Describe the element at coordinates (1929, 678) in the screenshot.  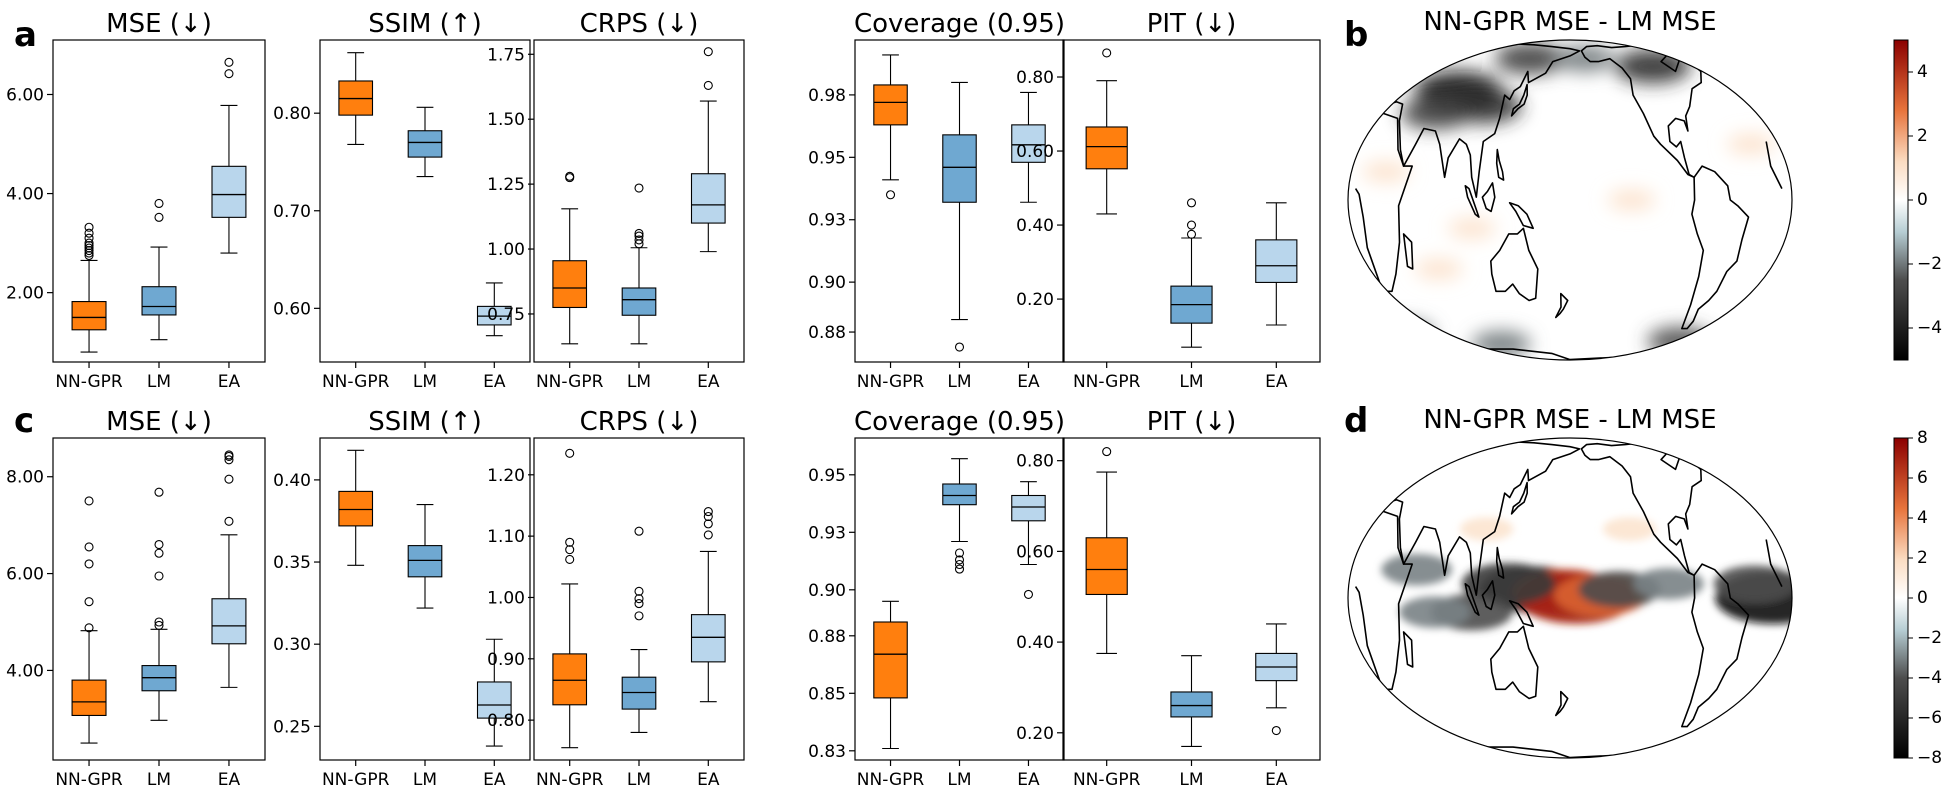
I see `colorbar-tick-label: −4` at that location.